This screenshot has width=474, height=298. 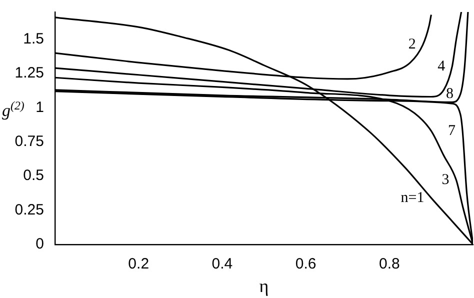 I want to click on series-label: 4, so click(x=442, y=66).